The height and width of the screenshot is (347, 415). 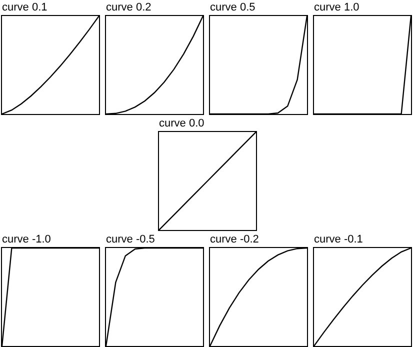 I want to click on chart-title: curve 0.5, so click(x=233, y=8).